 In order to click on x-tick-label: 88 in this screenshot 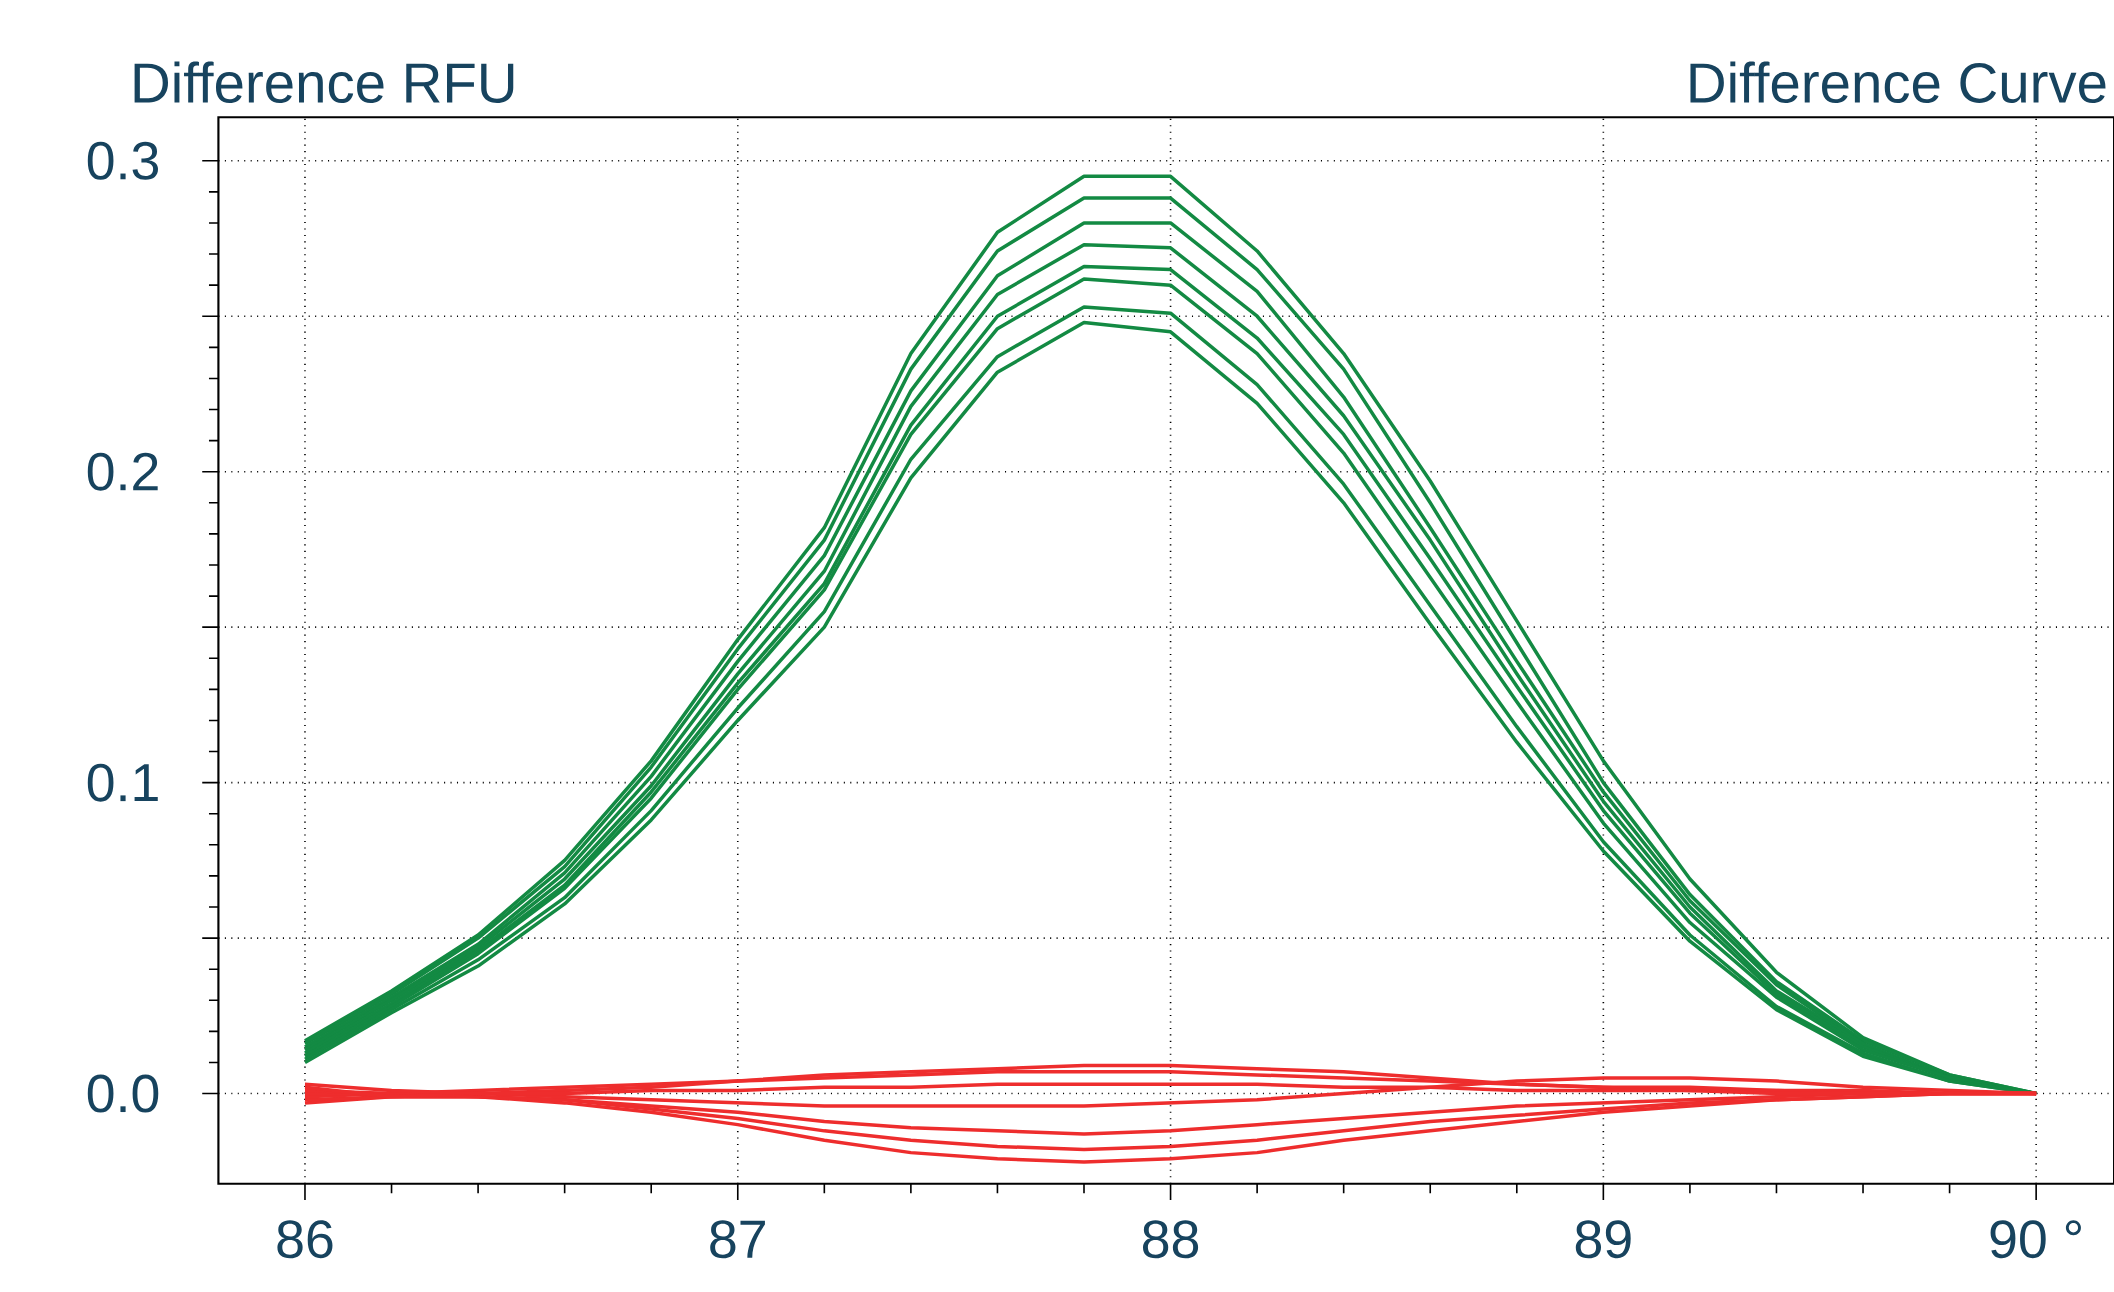, I will do `click(1170, 1239)`.